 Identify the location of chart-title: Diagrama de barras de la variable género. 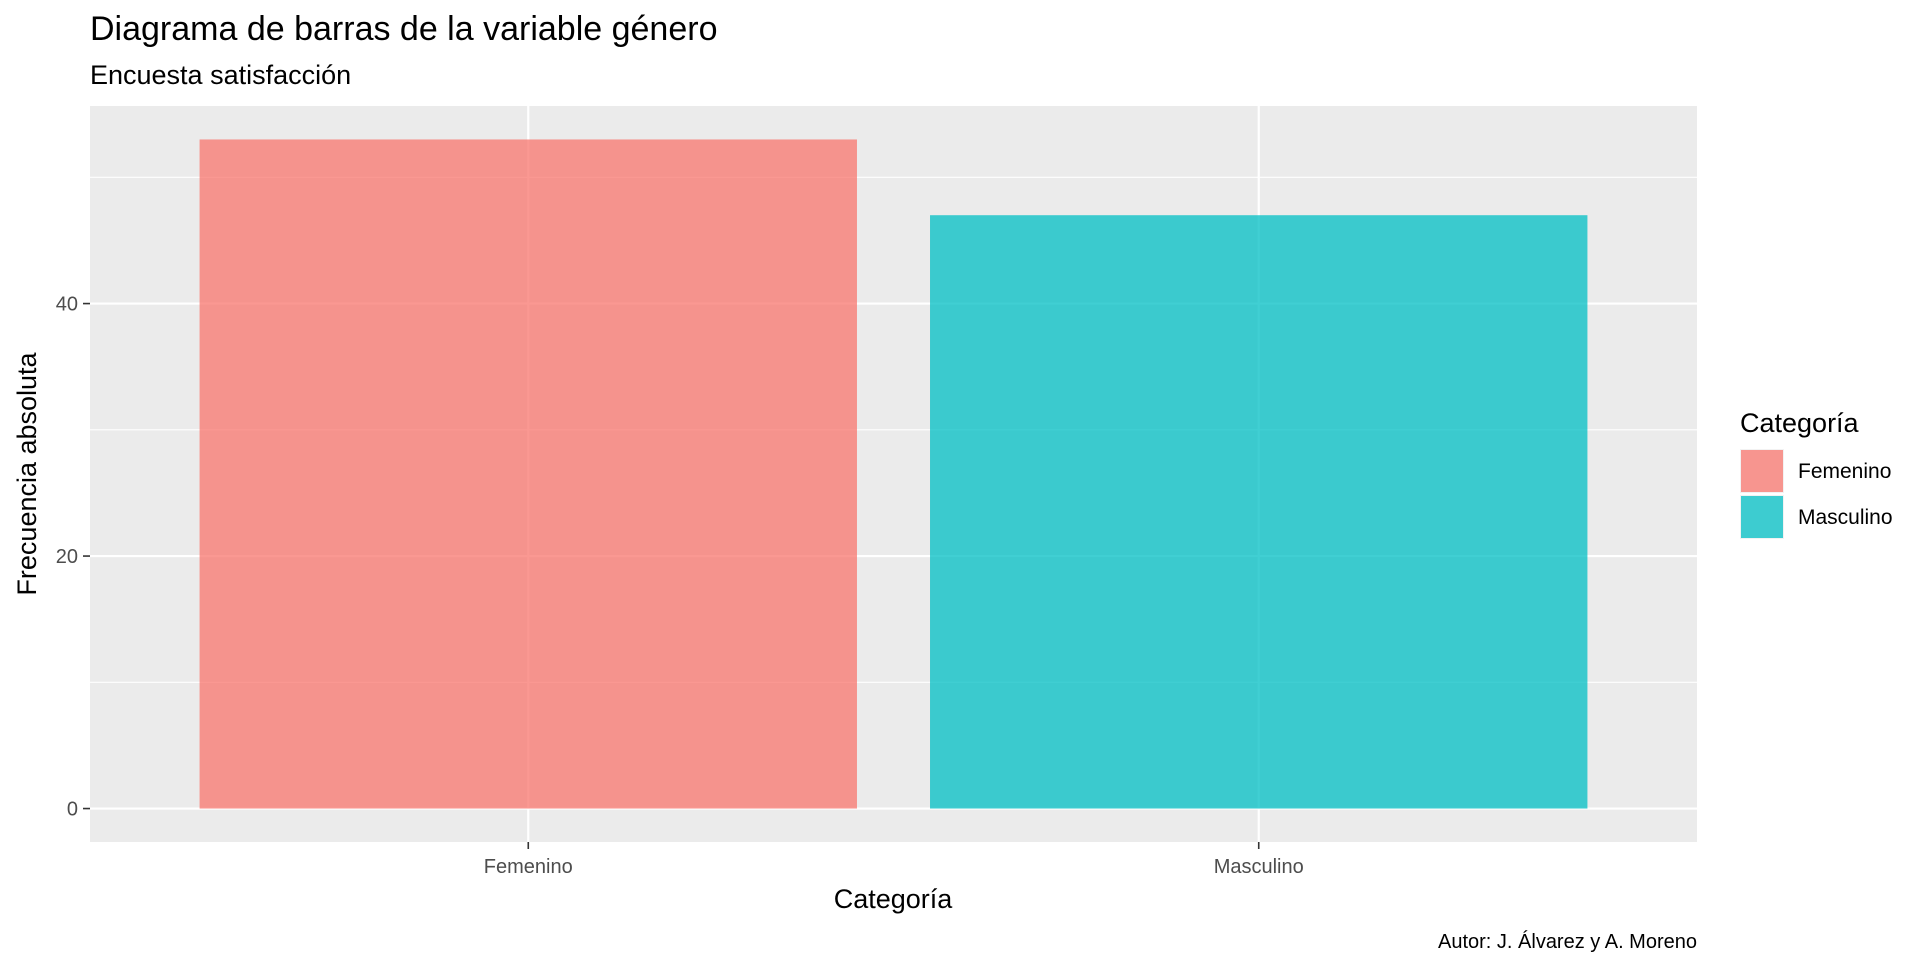
(403, 29).